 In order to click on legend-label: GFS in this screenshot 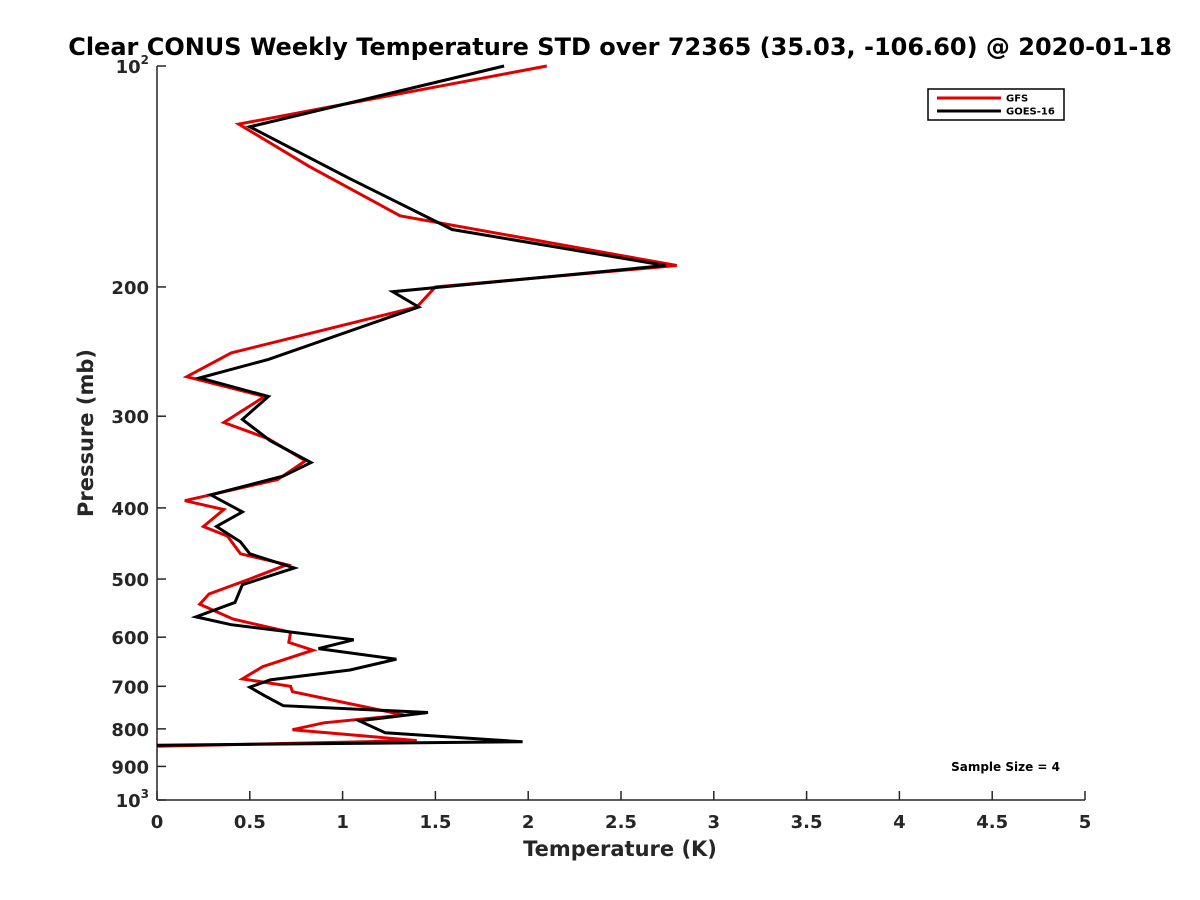, I will do `click(1017, 99)`.